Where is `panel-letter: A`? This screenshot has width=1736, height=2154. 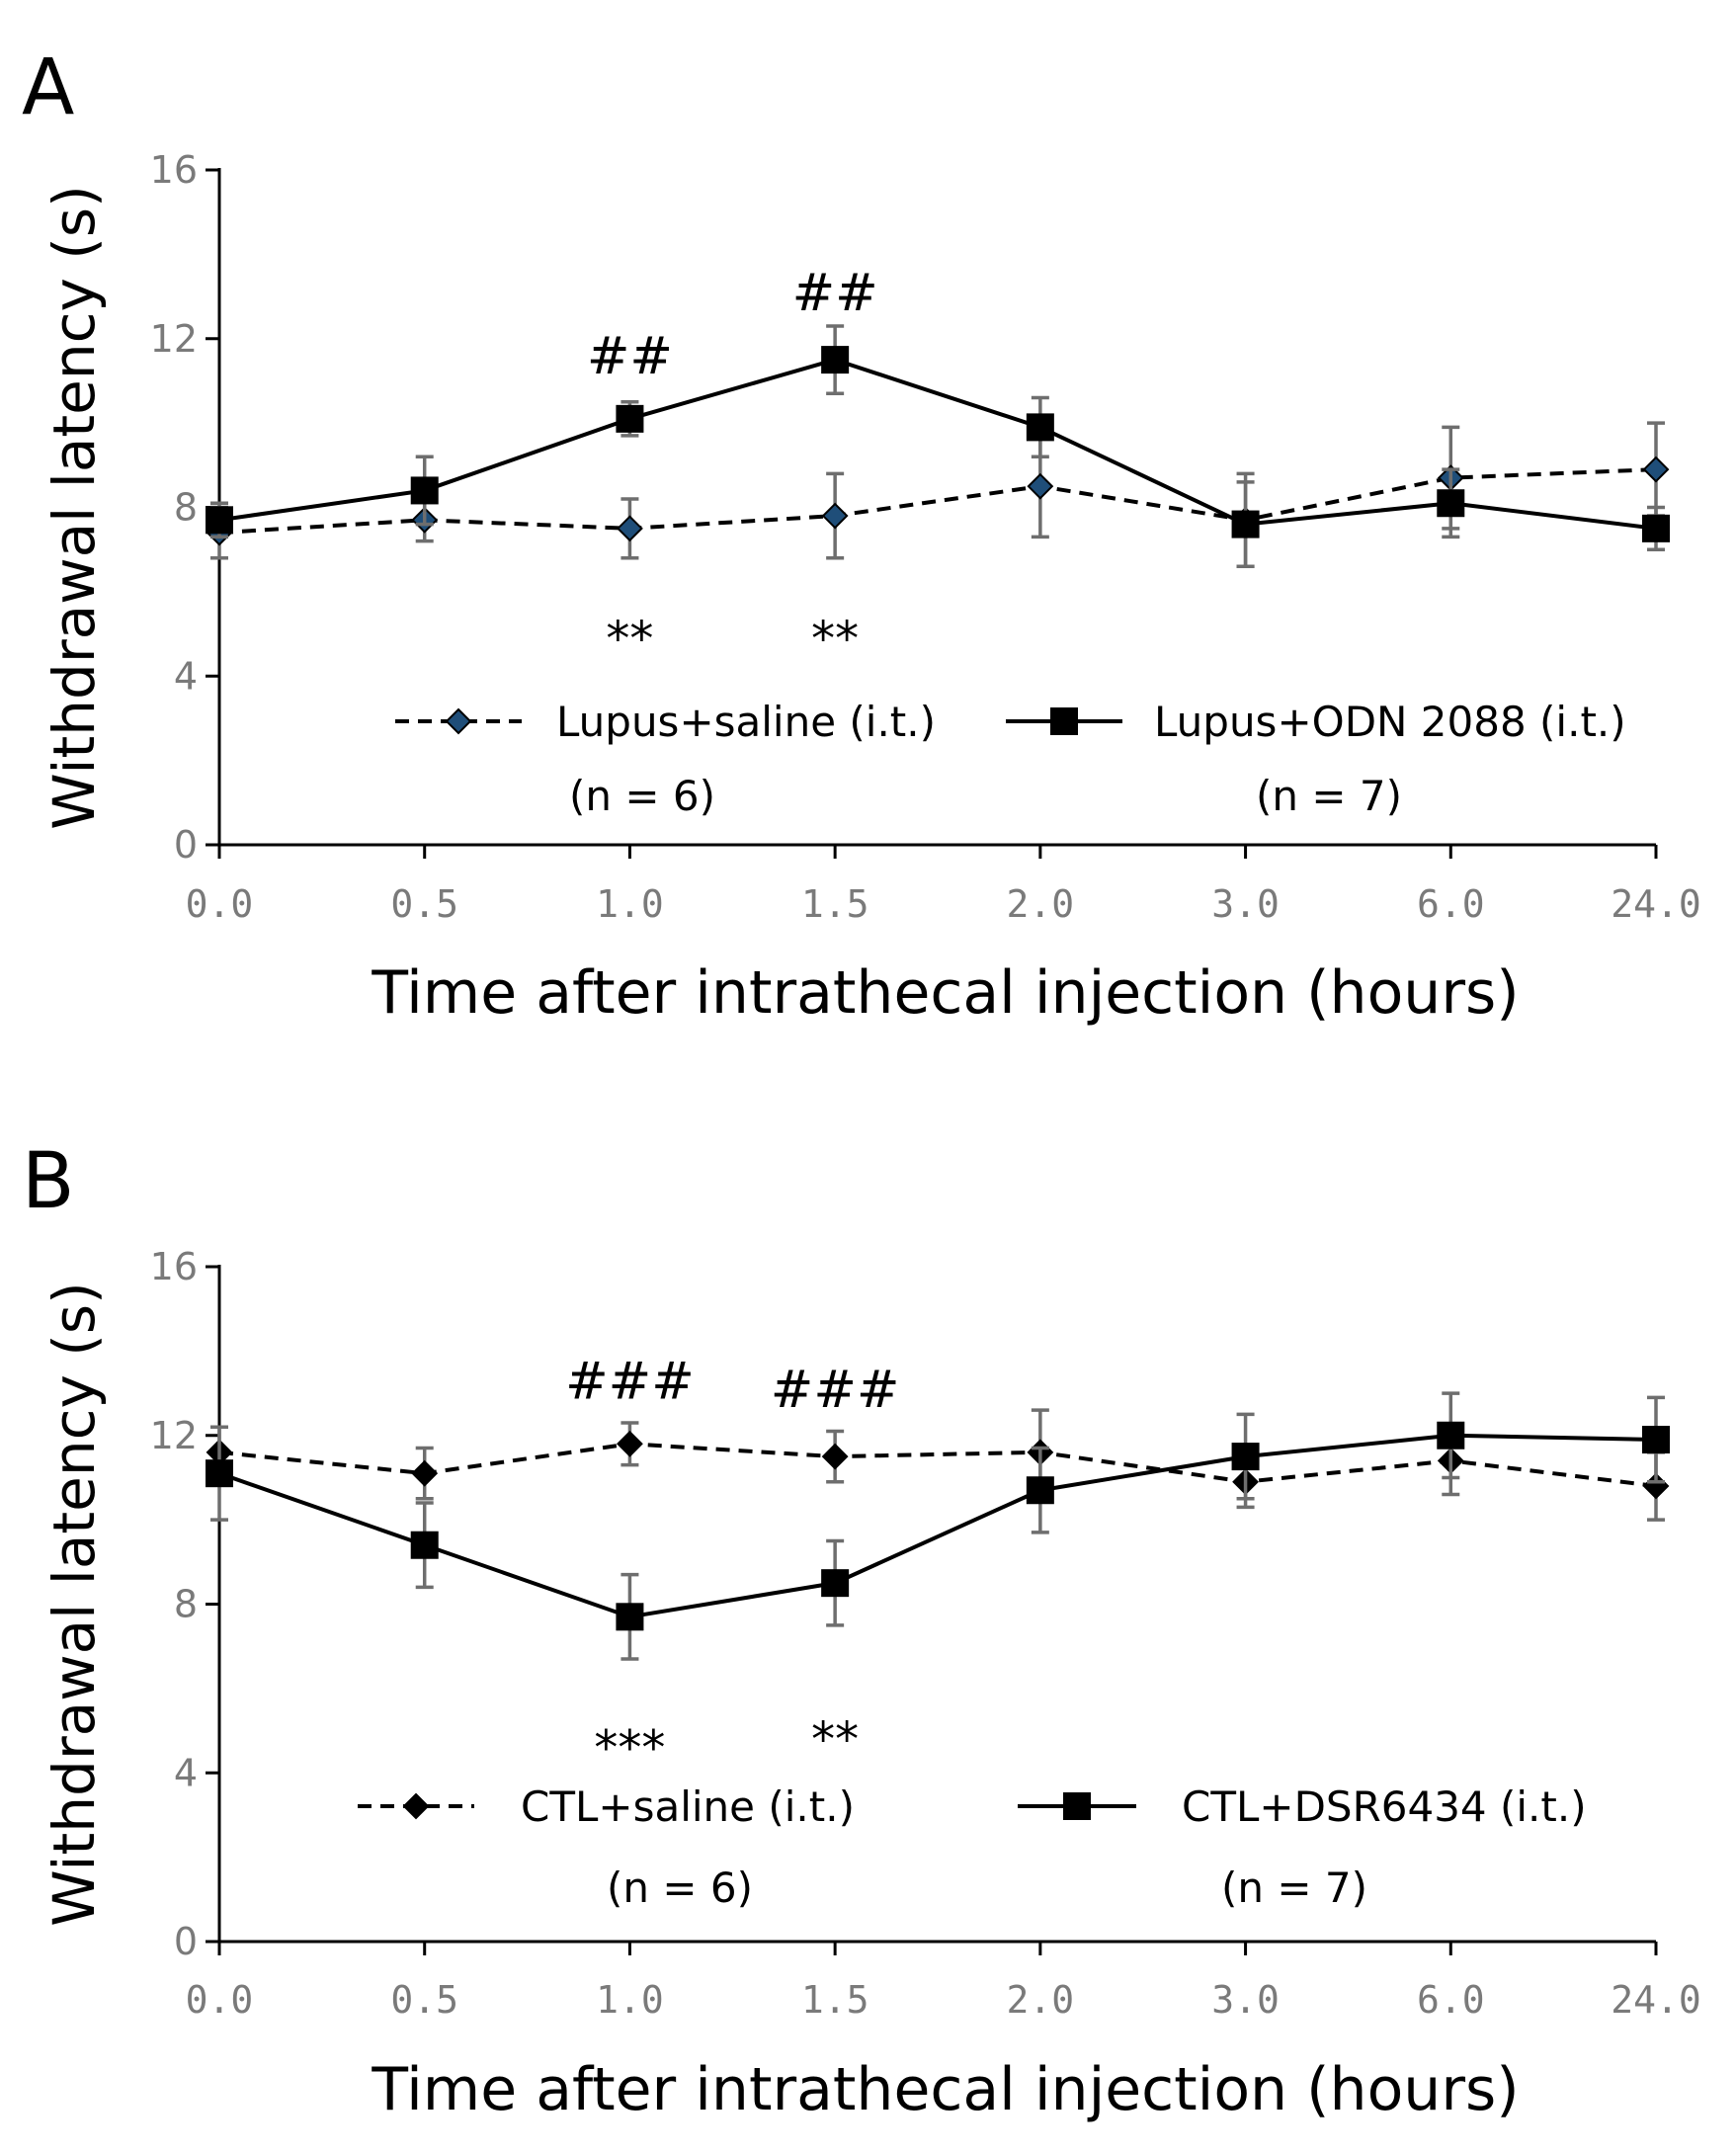
panel-letter: A is located at coordinates (48, 87).